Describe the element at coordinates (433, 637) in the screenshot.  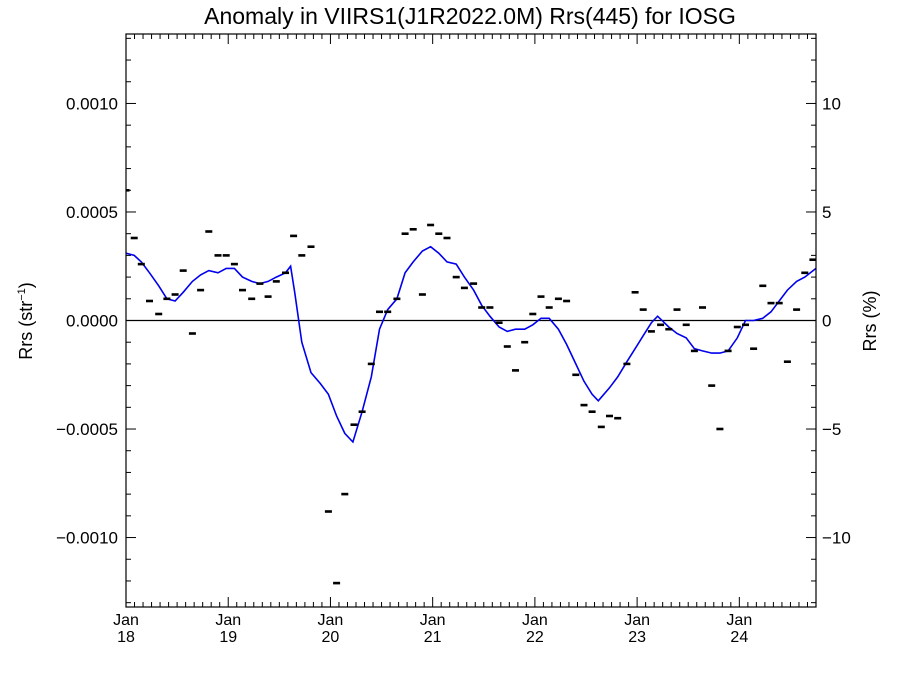
I see `x-tick-label-year: 21` at that location.